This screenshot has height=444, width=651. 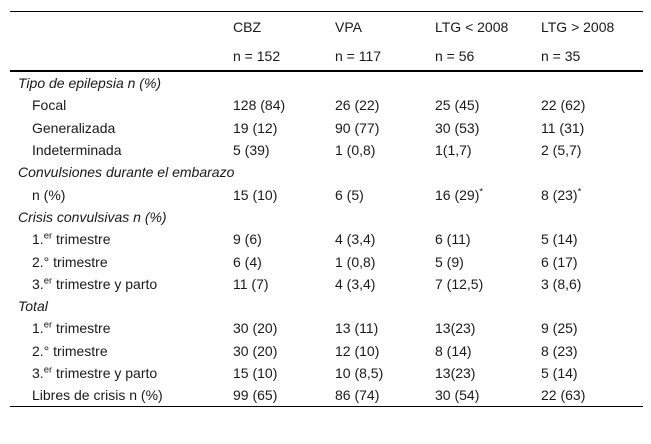 What do you see at coordinates (357, 350) in the screenshot?
I see `data-cell: 12 (10)` at bounding box center [357, 350].